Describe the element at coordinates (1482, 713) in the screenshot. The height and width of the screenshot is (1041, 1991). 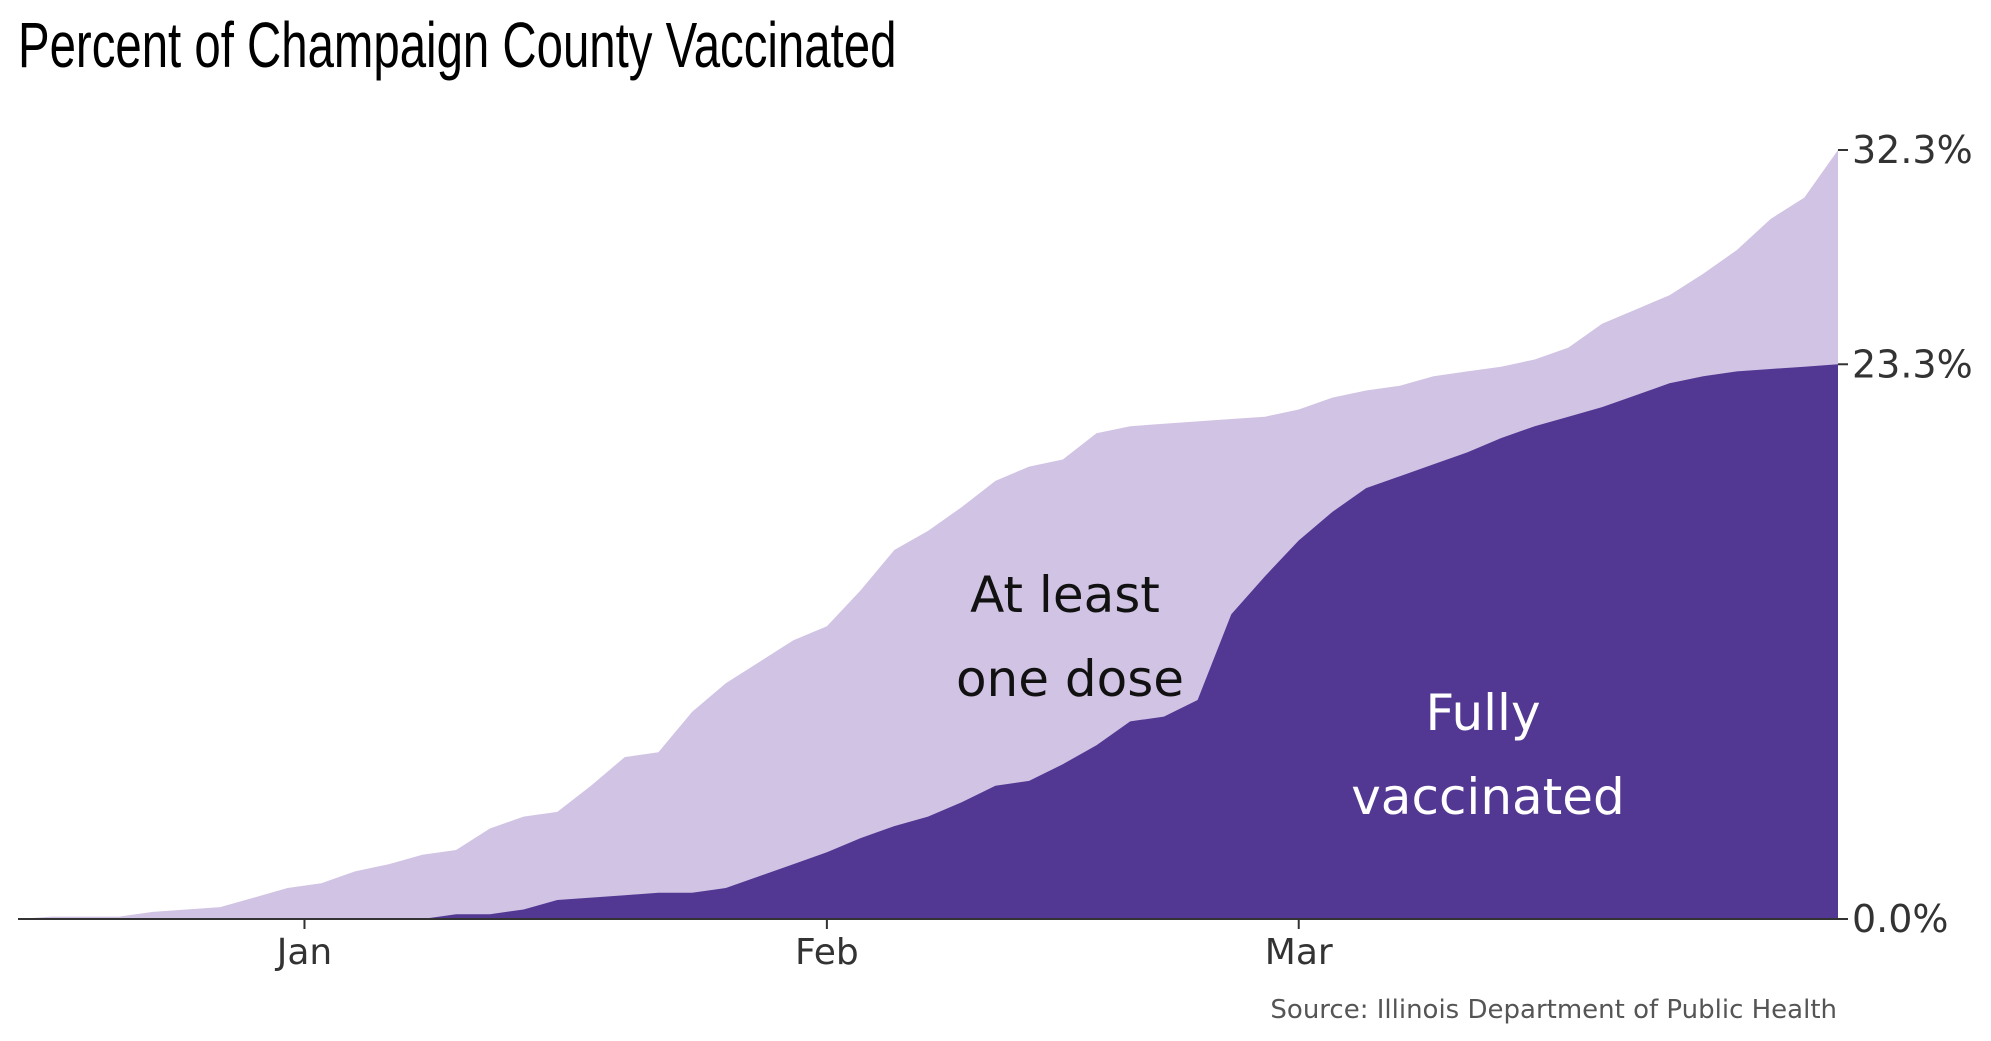
I see `annotation-fully-label: Fully` at that location.